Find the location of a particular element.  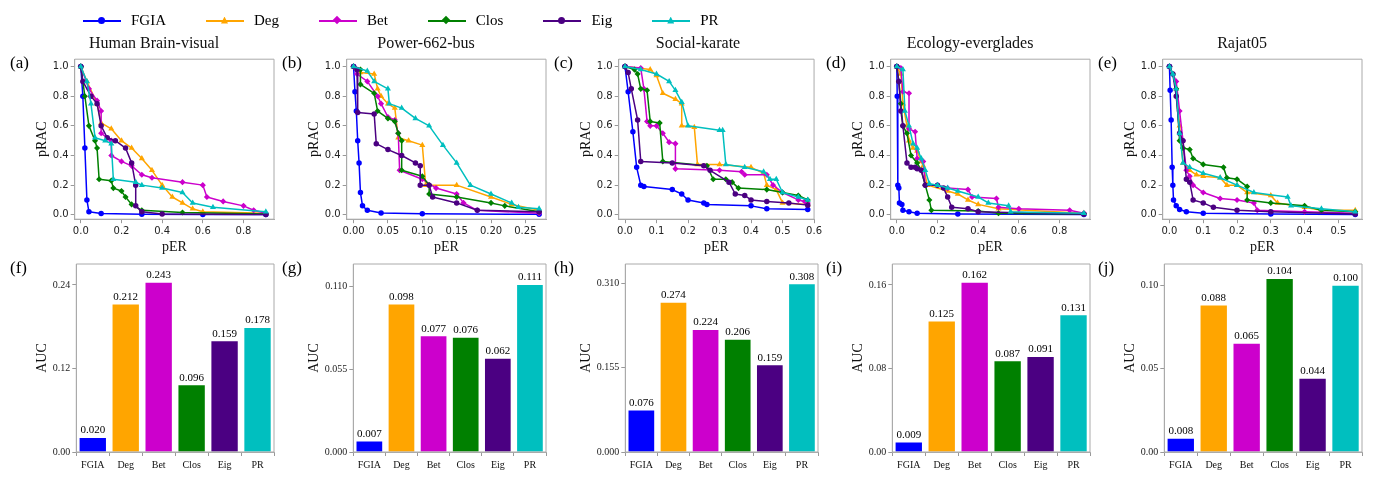

data-label: 0.162 is located at coordinates (975, 274).